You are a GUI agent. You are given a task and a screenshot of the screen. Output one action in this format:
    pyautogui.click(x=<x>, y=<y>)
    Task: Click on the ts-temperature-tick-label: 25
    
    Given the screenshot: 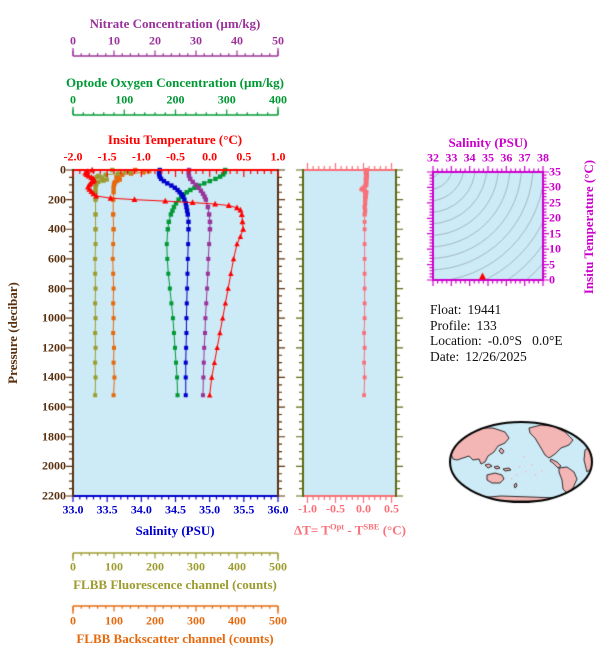 What is the action you would take?
    pyautogui.click(x=555, y=202)
    